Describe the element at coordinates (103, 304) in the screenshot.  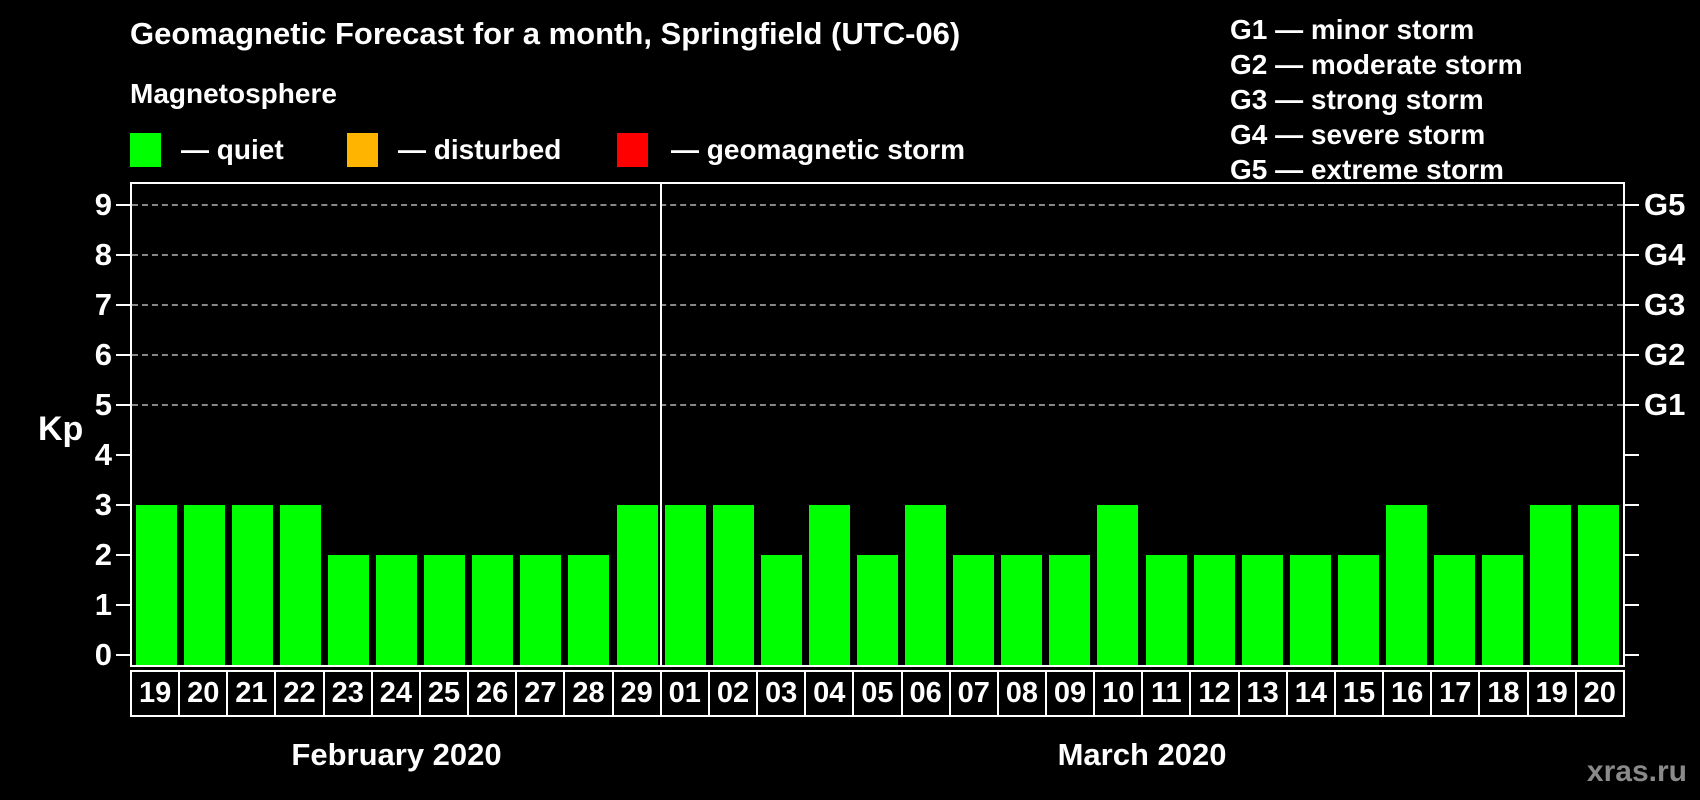
I see `y-tick-label: 7` at that location.